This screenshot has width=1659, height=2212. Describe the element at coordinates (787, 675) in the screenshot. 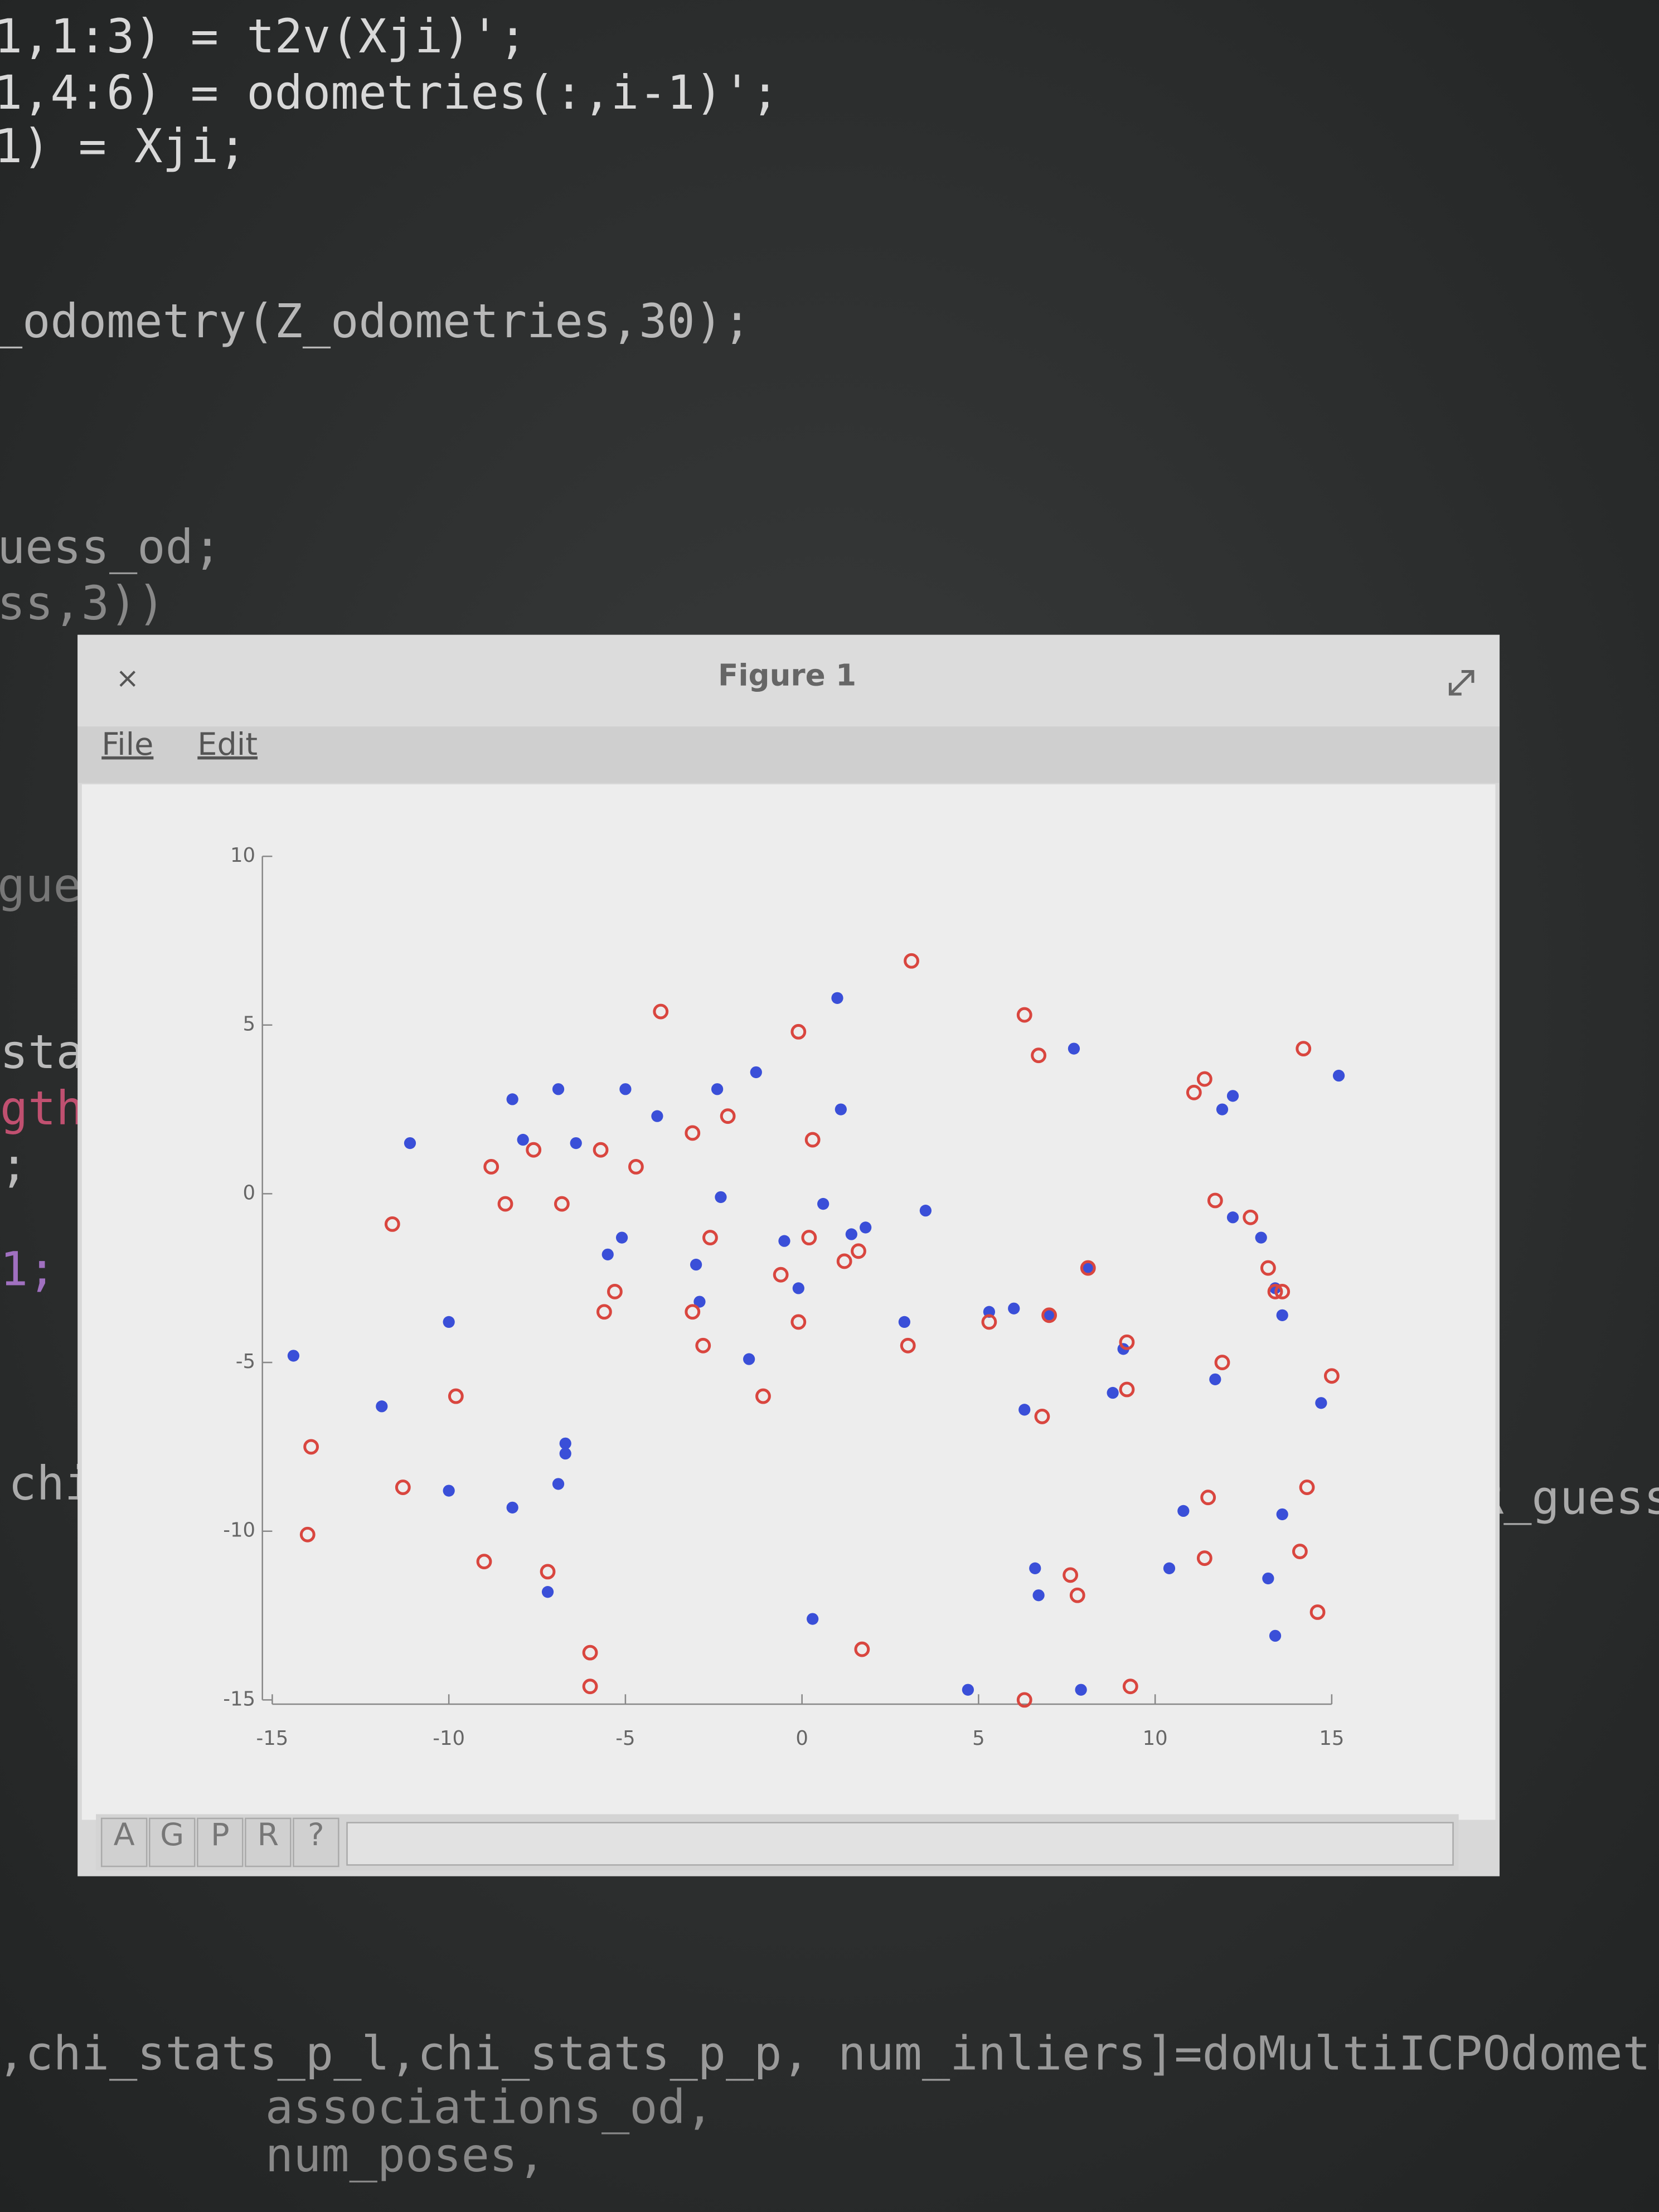

I see `window-title: Figure 1` at that location.